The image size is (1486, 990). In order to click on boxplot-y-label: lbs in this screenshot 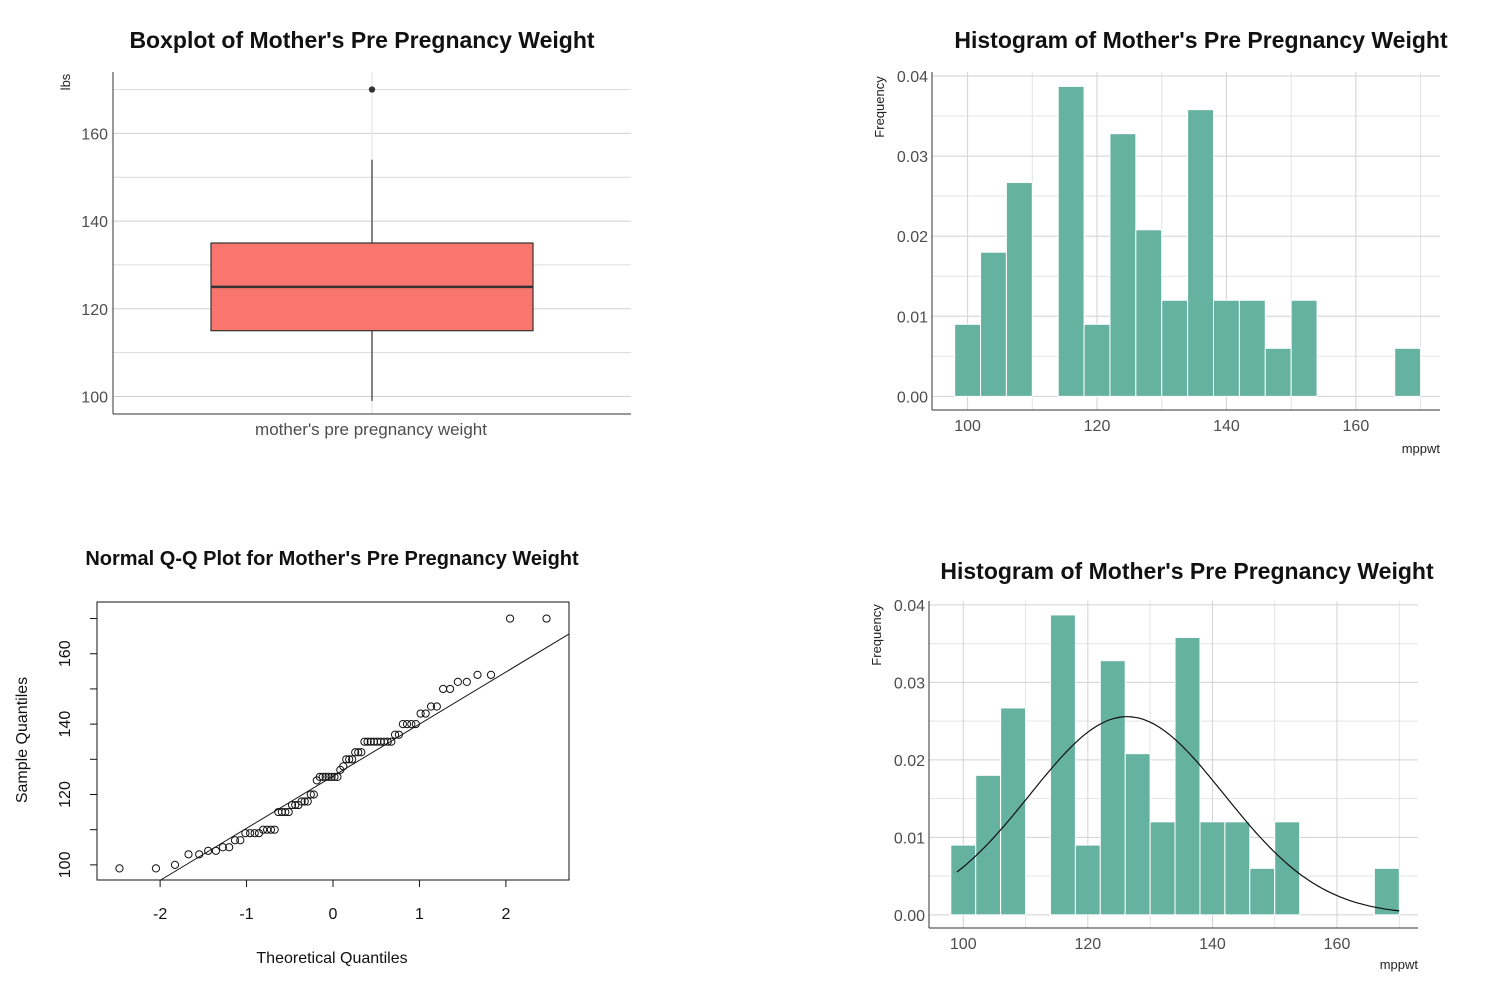, I will do `click(65, 81)`.